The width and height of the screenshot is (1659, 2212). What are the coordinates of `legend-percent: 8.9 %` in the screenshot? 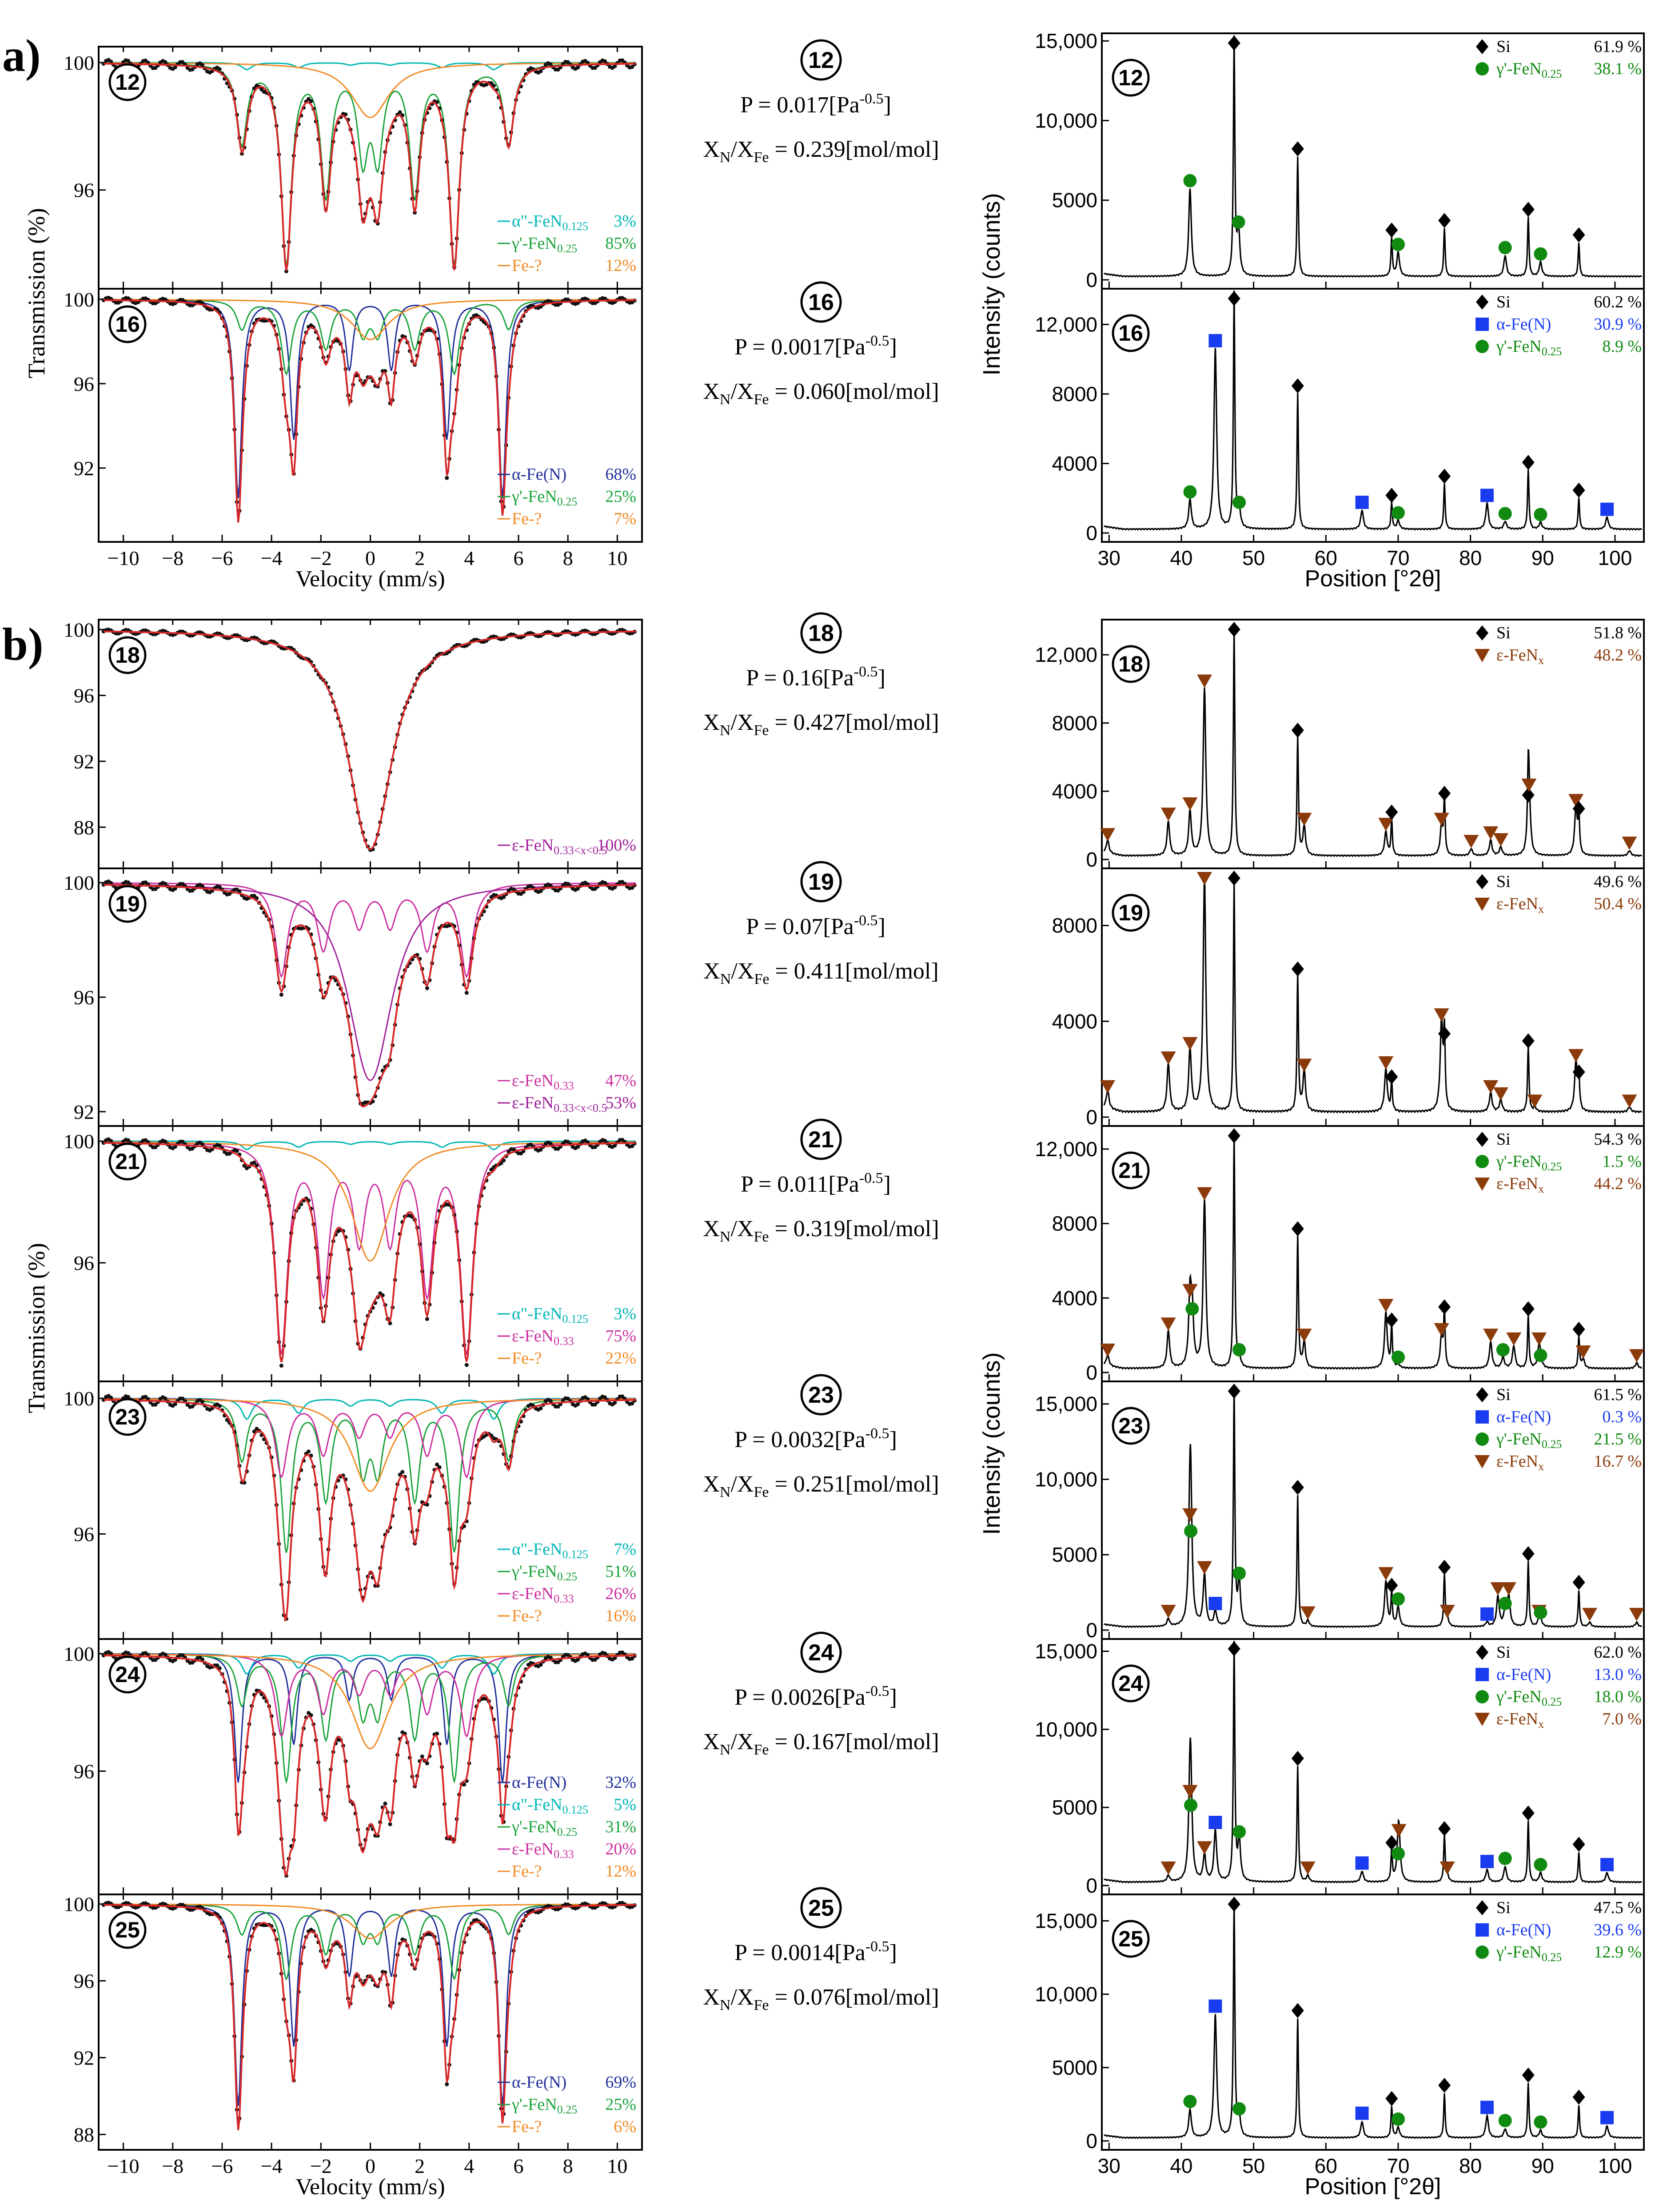 It's located at (1622, 347).